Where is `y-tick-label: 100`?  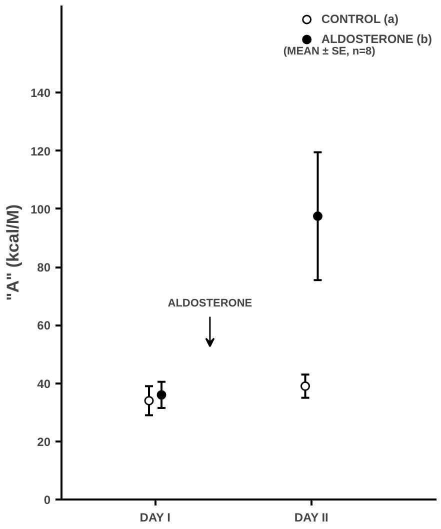
y-tick-label: 100 is located at coordinates (40, 209).